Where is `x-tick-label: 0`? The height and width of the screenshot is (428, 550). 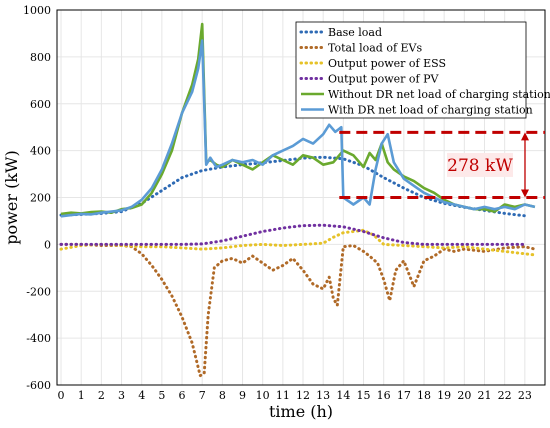
x-tick-label: 0 is located at coordinates (61, 395).